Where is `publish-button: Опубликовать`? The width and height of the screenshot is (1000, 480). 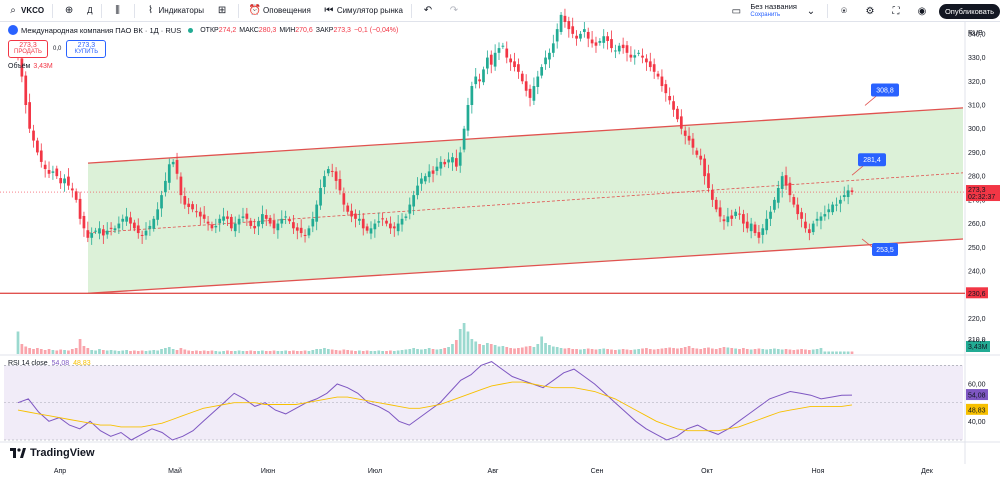 publish-button: Опубликовать is located at coordinates (969, 11).